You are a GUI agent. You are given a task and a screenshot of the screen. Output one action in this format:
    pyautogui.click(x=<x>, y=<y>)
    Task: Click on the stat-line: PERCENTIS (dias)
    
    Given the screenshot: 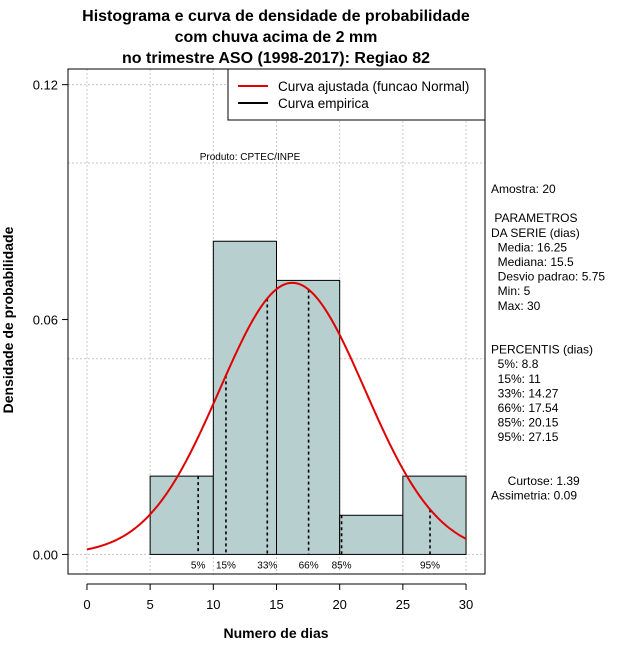 What is the action you would take?
    pyautogui.click(x=542, y=350)
    